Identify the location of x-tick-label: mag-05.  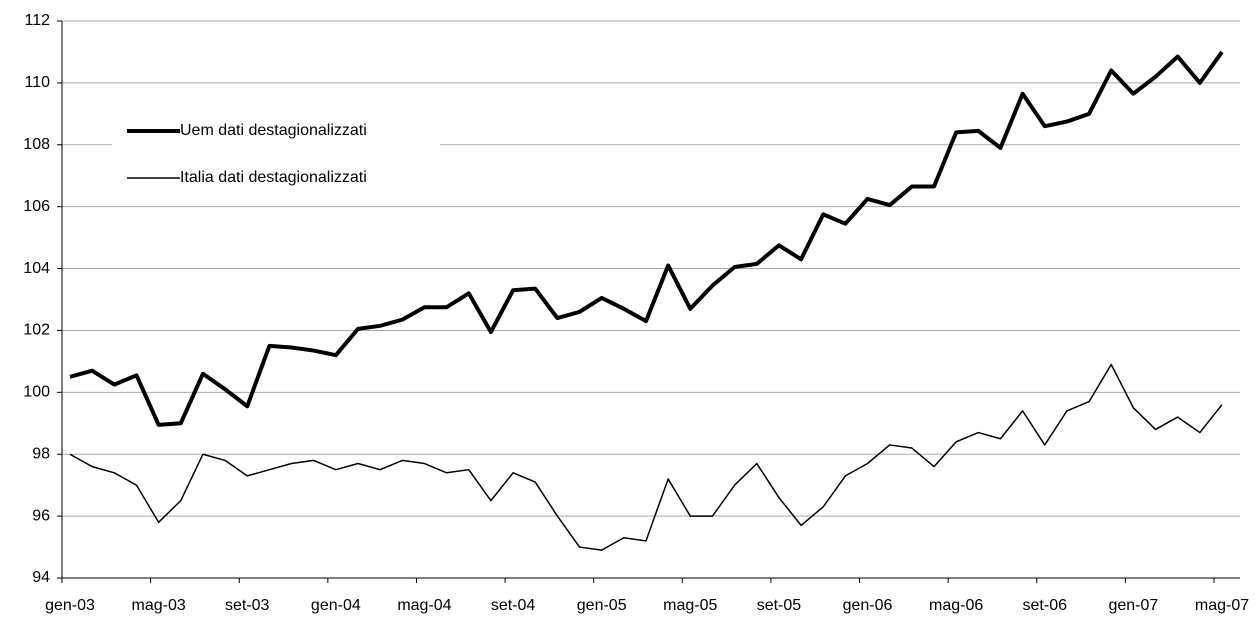
(690, 605).